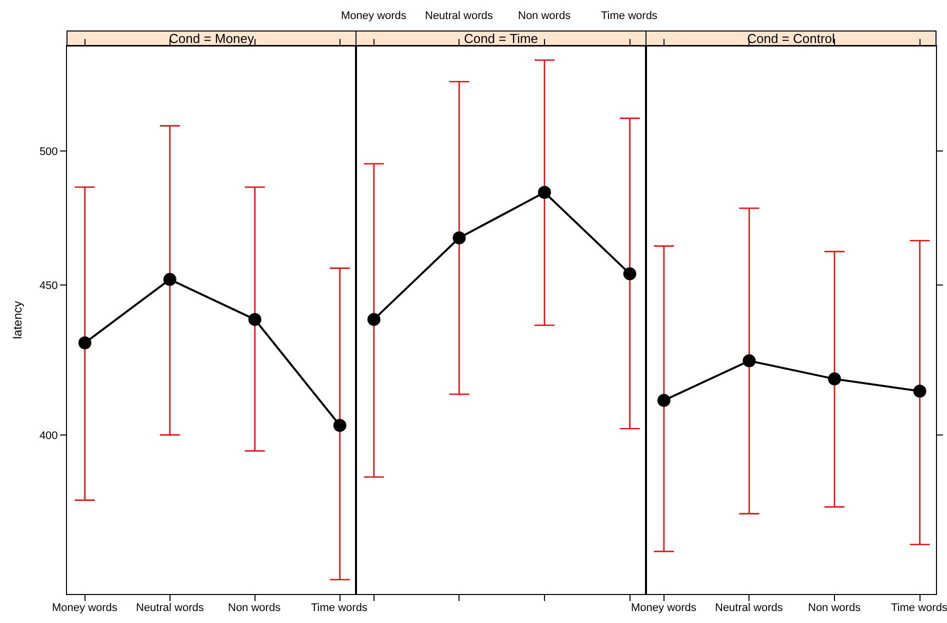 The width and height of the screenshot is (947, 623). Describe the element at coordinates (48, 152) in the screenshot. I see `y-tick-label: 500` at that location.